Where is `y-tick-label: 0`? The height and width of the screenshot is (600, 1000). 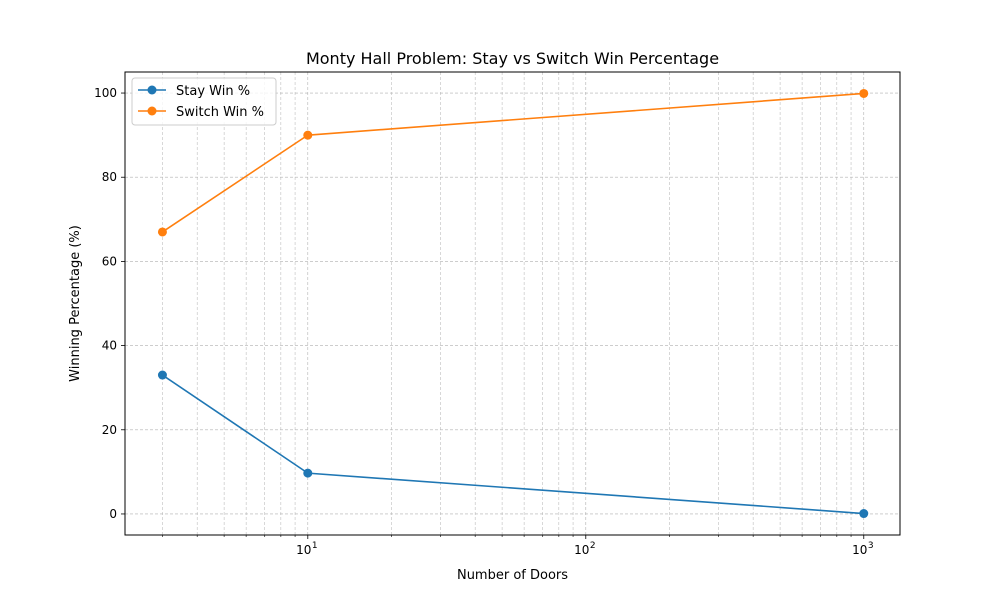
y-tick-label: 0 is located at coordinates (113, 514).